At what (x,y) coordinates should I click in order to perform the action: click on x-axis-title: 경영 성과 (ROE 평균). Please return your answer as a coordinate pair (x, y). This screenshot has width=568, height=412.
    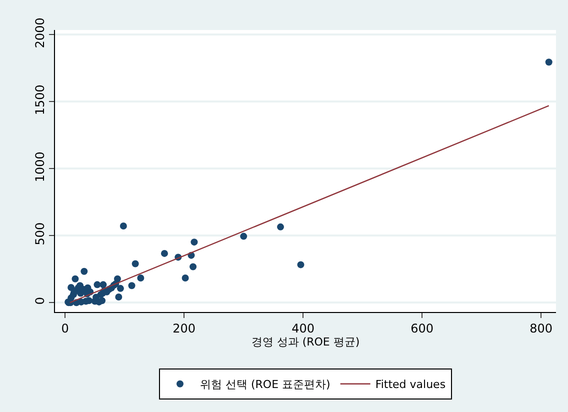
    Looking at the image, I should click on (305, 341).